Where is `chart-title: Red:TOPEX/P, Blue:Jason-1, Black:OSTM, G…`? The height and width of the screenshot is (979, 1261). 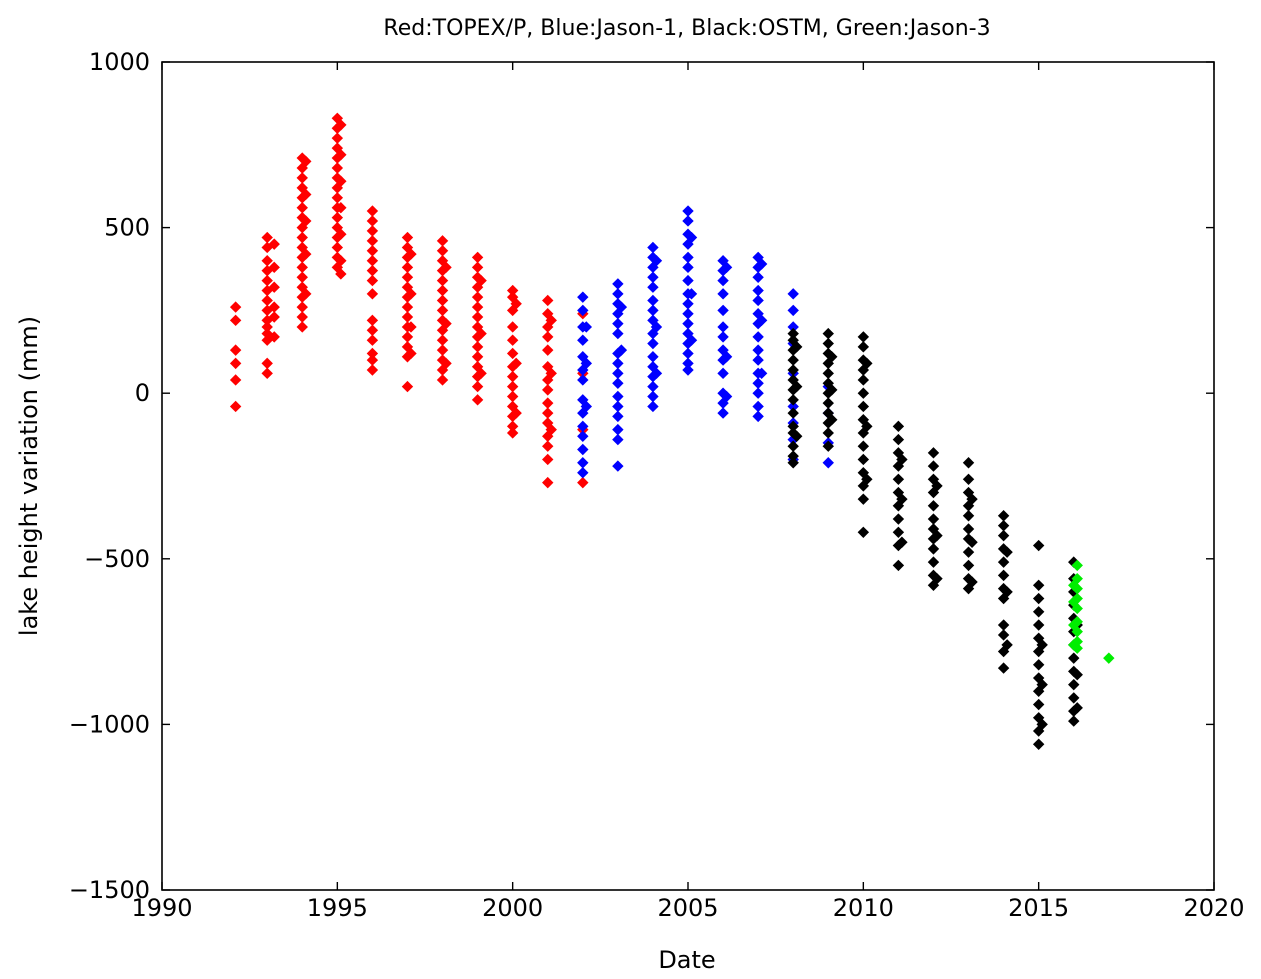
chart-title: Red:TOPEX/P, Blue:Jason-1, Black:OSTM, G… is located at coordinates (686, 28).